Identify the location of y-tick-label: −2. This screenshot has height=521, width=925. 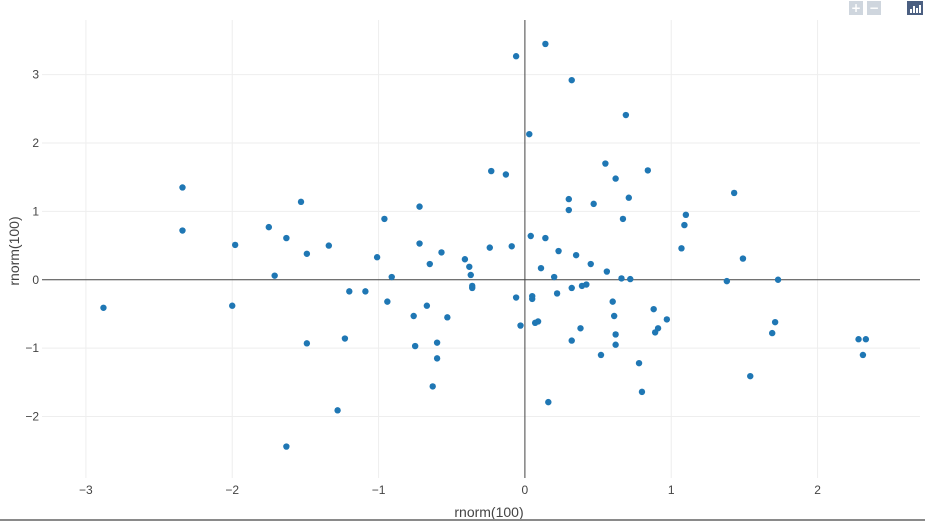
(32, 416).